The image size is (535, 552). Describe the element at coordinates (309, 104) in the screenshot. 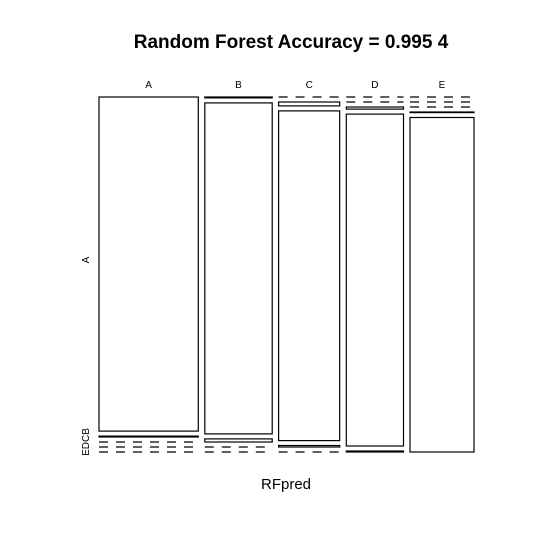

I see `mosaic-cell-C-B` at that location.